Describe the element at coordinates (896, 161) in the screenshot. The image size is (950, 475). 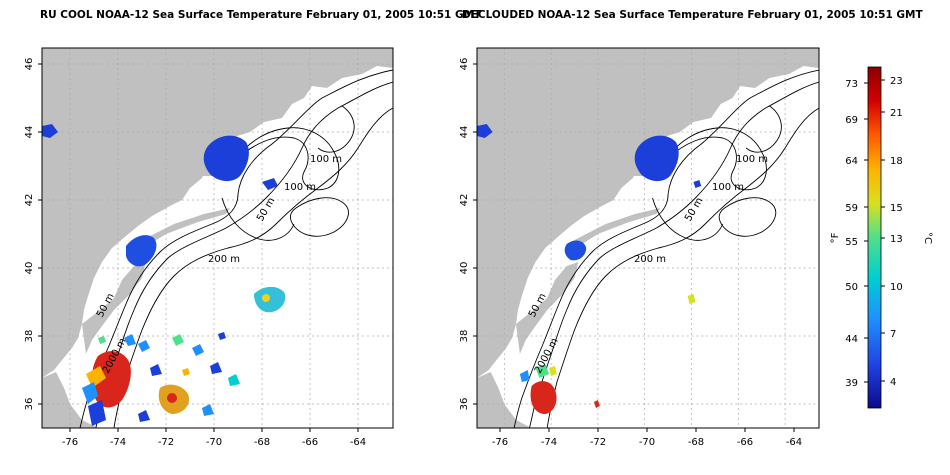
I see `colorbar-c-tick: 18` at that location.